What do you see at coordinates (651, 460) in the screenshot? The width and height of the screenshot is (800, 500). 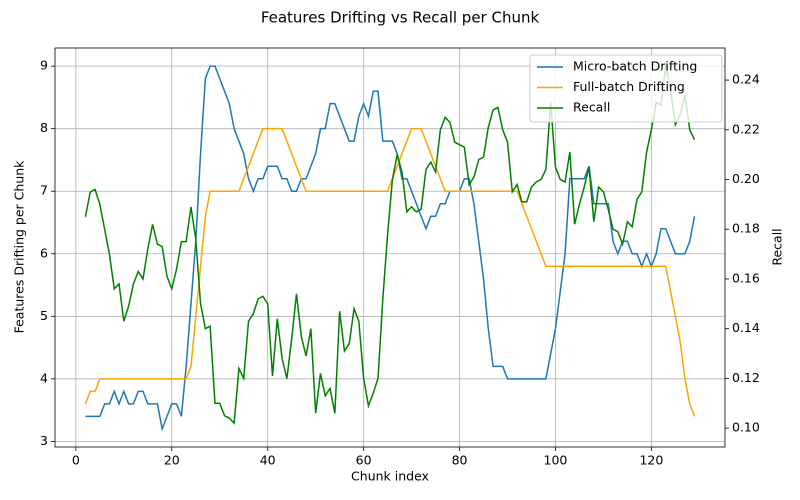 I see `x-tick-label: 120` at bounding box center [651, 460].